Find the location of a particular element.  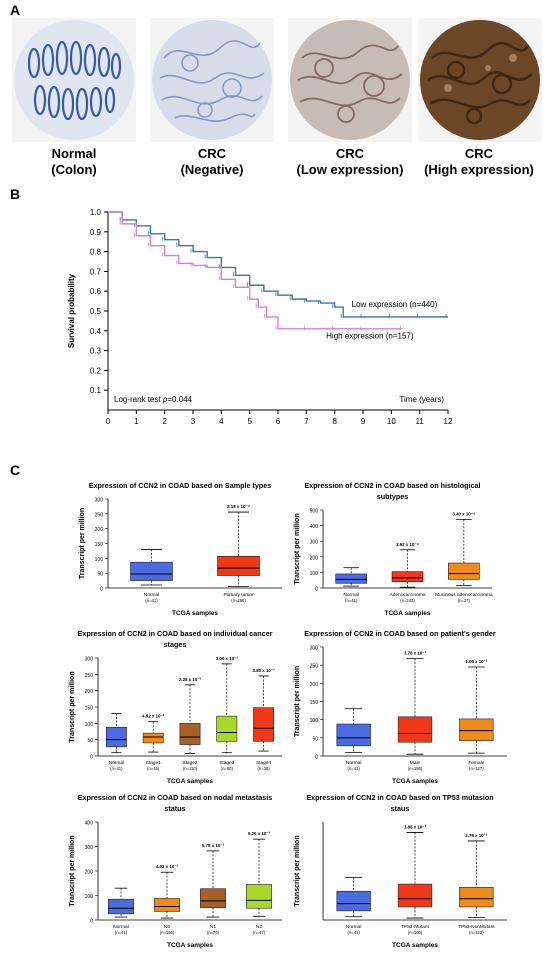

km-x-axis-label: Time (years) is located at coordinates (421, 399).